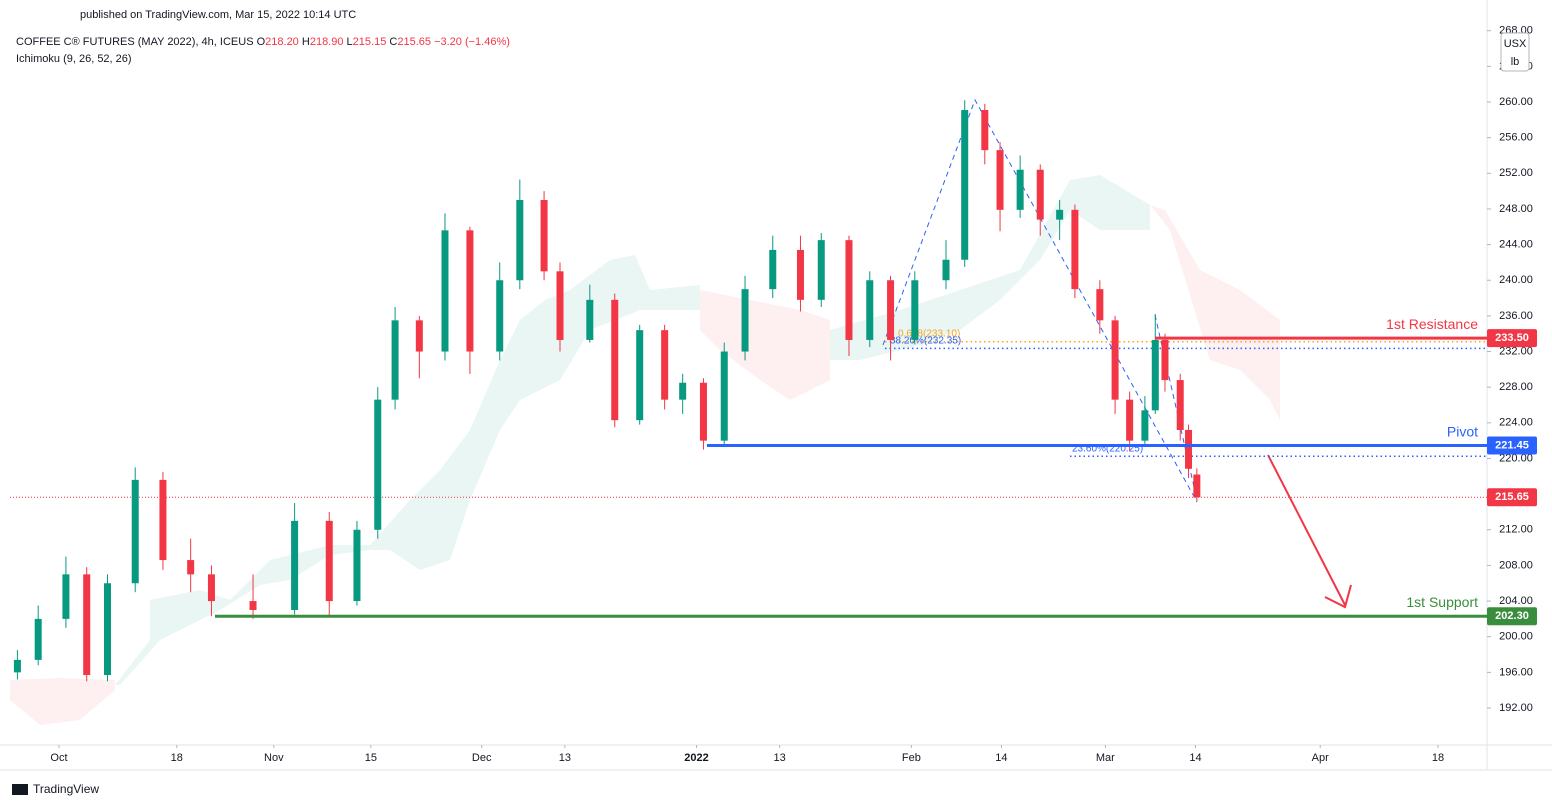 The image size is (1552, 808). I want to click on price-label: 221.45, so click(1512, 445).